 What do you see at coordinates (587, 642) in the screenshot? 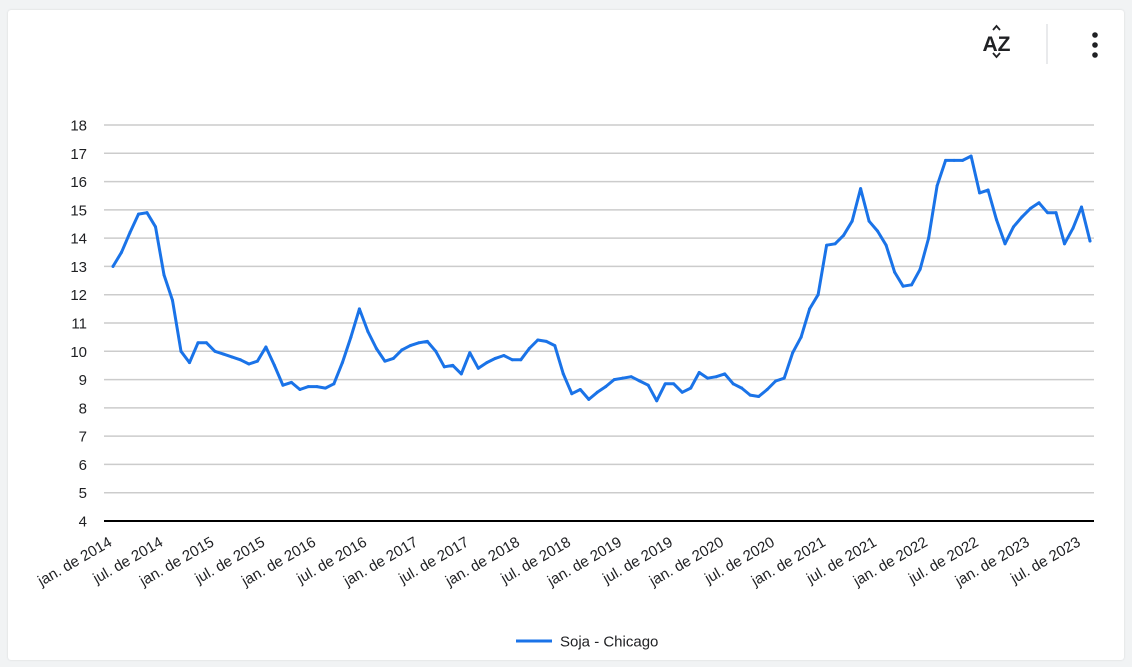
I see `legend: Soja - Chicago` at bounding box center [587, 642].